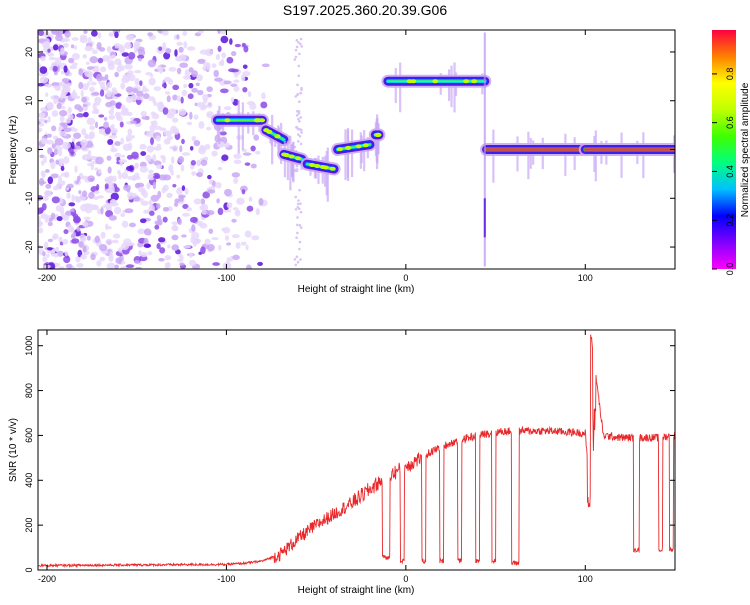 The image size is (750, 605). I want to click on snr-ytick-label: 0, so click(29, 569).